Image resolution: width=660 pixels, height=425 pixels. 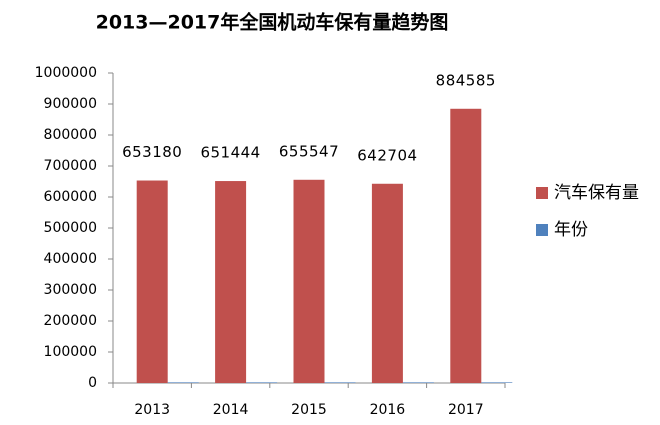 What do you see at coordinates (596, 193) in the screenshot?
I see `legend-label: 汽车保有量` at bounding box center [596, 193].